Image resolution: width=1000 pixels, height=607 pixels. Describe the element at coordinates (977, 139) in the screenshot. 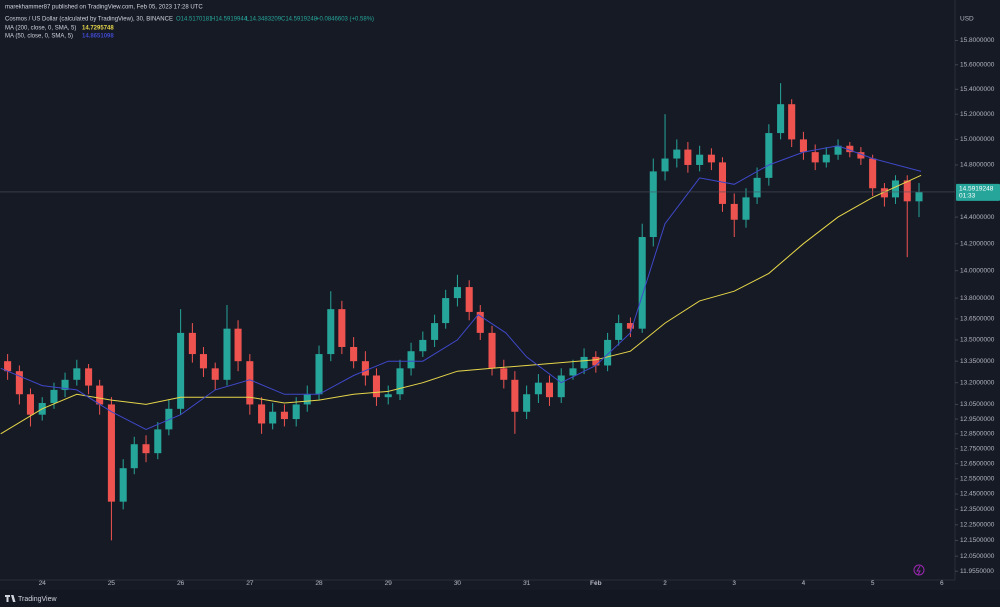

I see `y-tick-label: 15.0000000` at that location.